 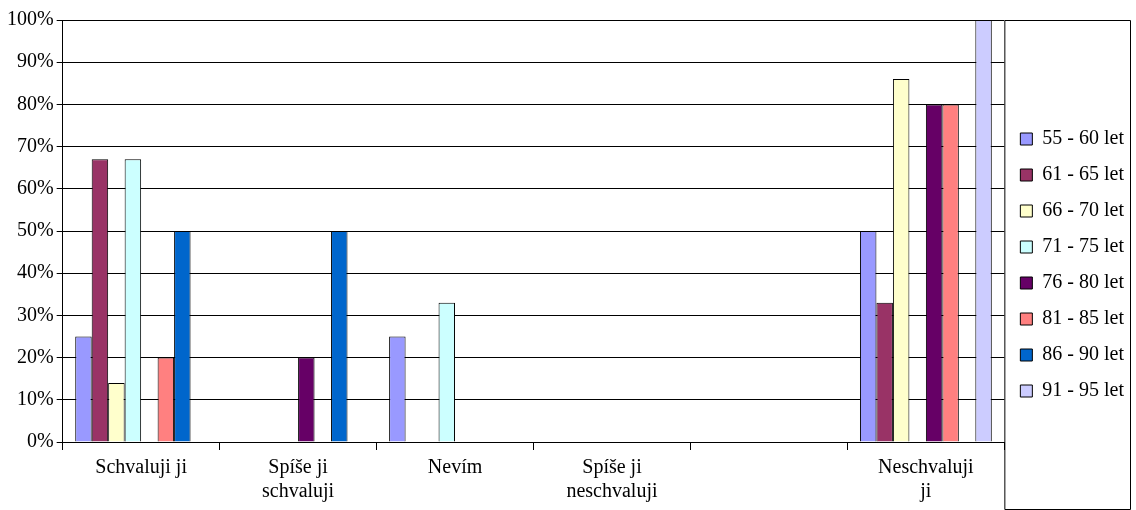 What do you see at coordinates (1083, 245) in the screenshot?
I see `legend-label: 71 - 75 let` at bounding box center [1083, 245].